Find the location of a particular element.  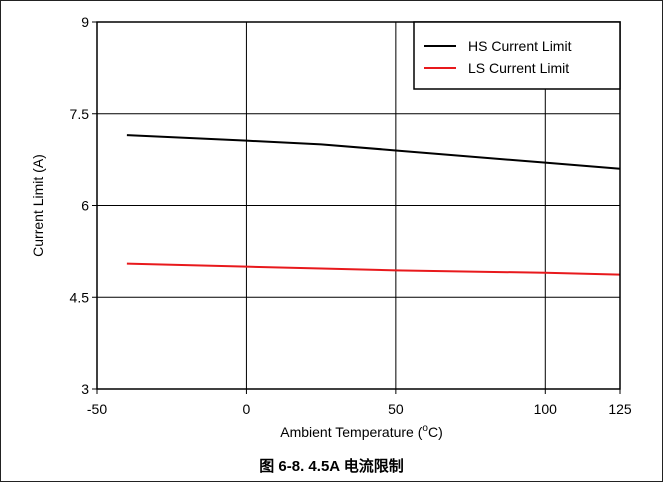

y-tick-label: 9 is located at coordinates (85, 22).